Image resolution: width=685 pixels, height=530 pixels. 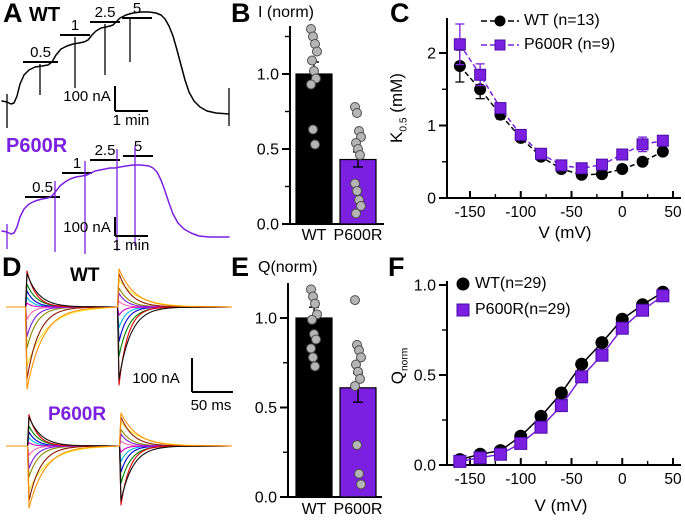 What do you see at coordinates (397, 93) in the screenshot?
I see `panel-c-ylabel-unit: (mM)` at bounding box center [397, 93].